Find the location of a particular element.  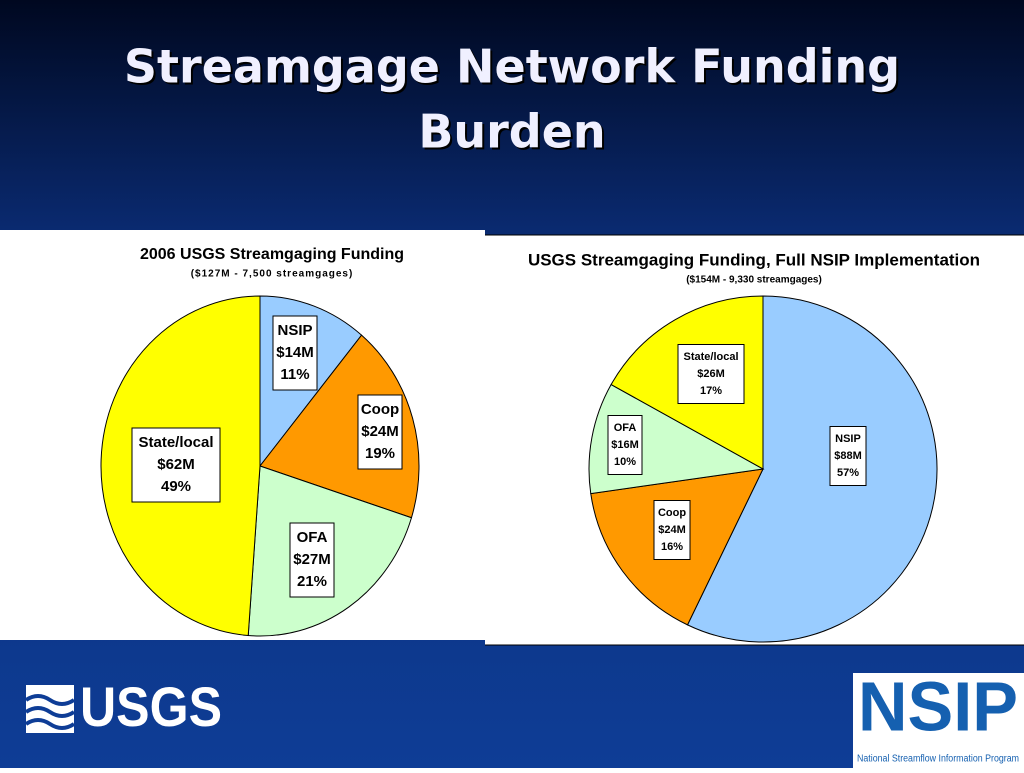

title-shadow: Streamgage Network Funding is located at coordinates (514, 69).